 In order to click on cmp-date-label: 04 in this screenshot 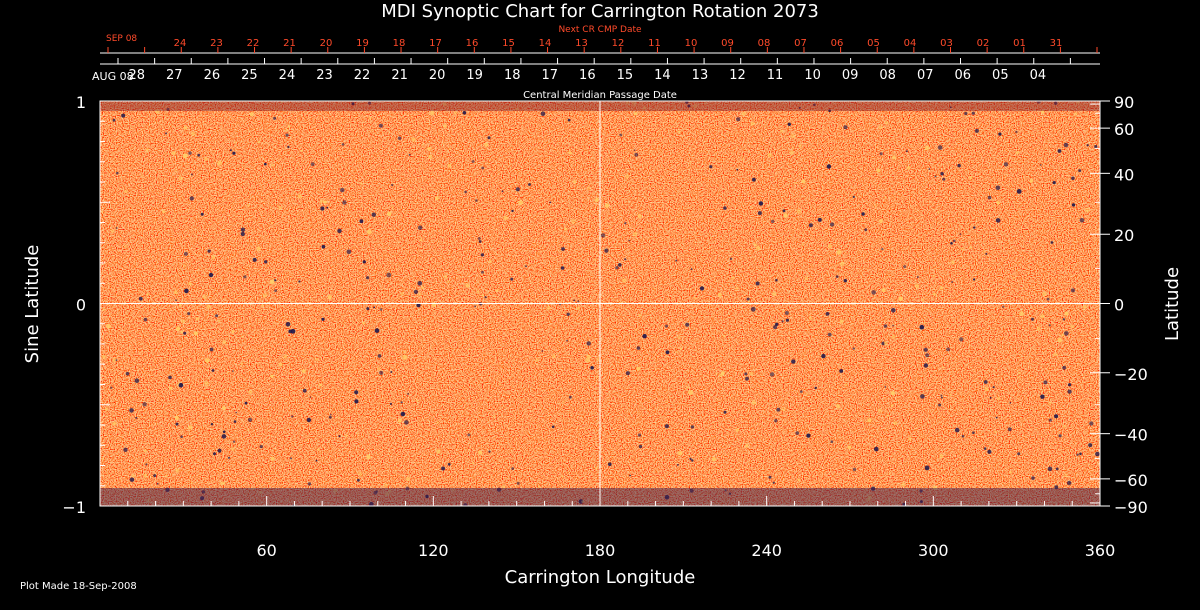, I will do `click(1038, 75)`.